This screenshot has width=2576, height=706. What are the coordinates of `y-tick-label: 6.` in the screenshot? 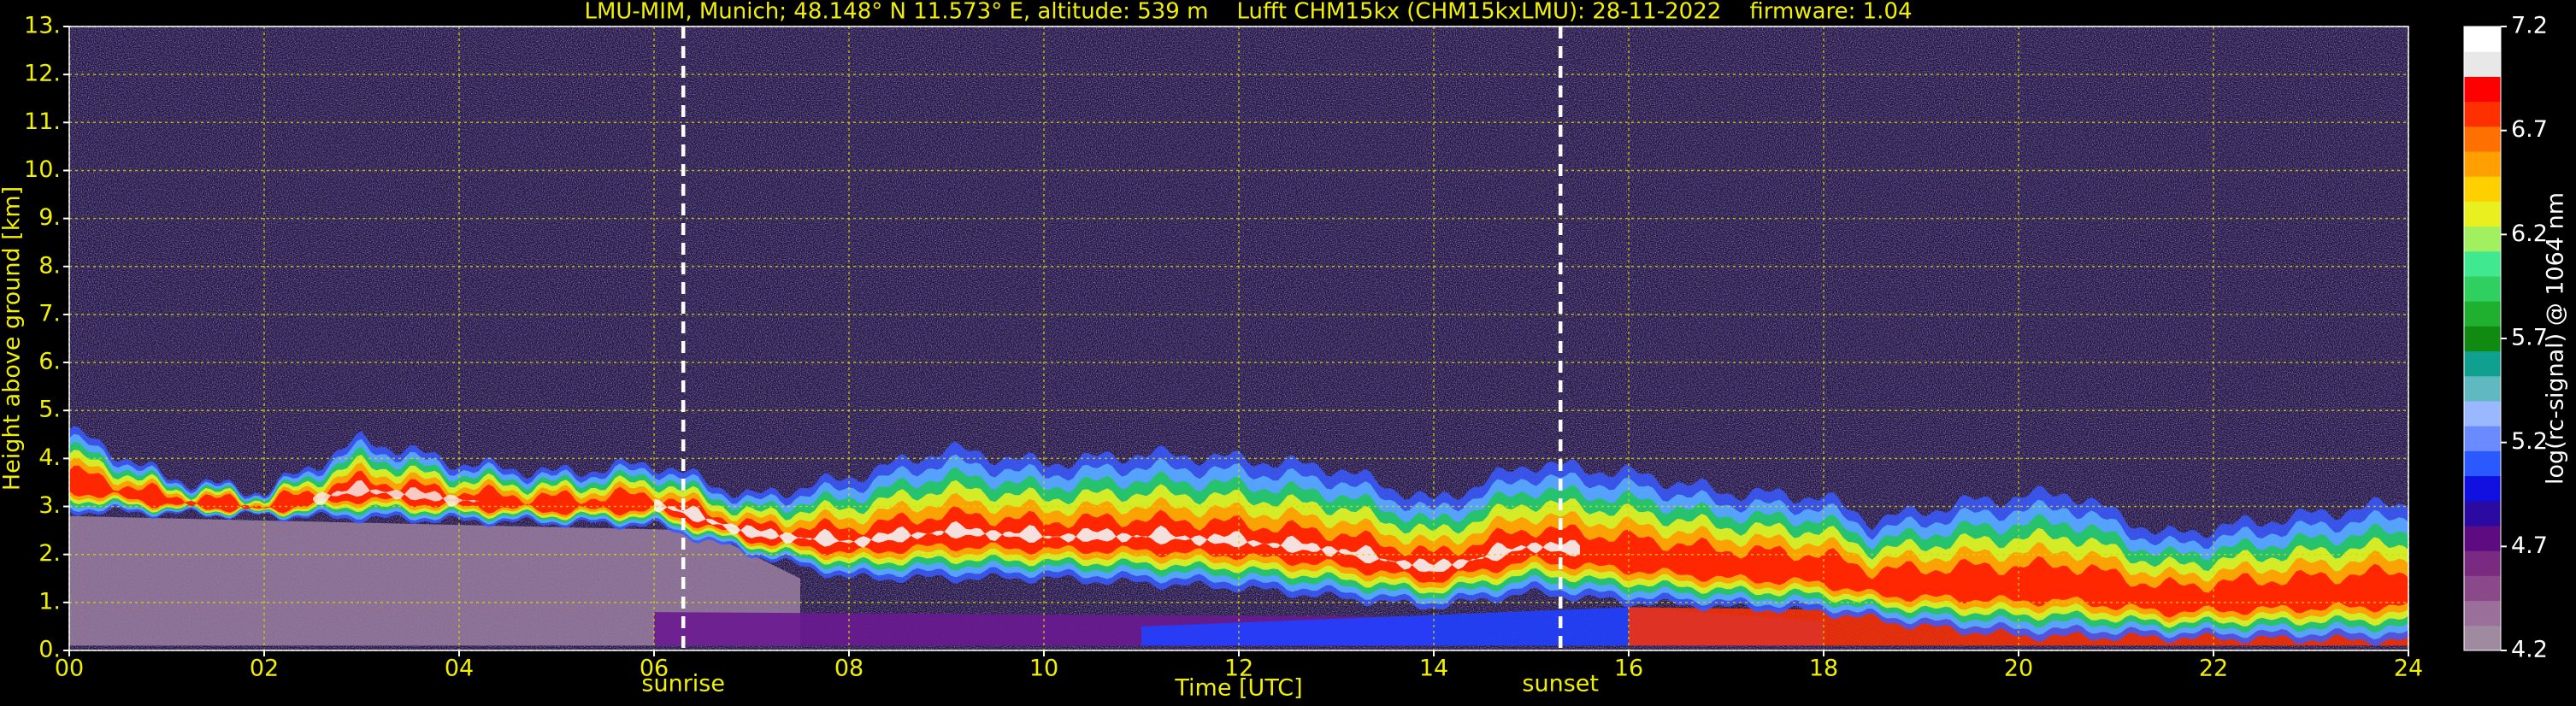 It's located at (49, 362).